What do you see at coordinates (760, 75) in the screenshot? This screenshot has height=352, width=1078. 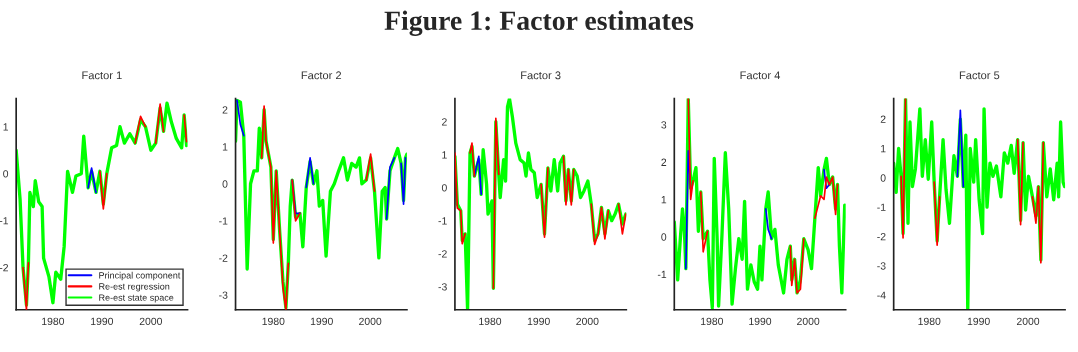 I see `chart-title: Factor 4` at bounding box center [760, 75].